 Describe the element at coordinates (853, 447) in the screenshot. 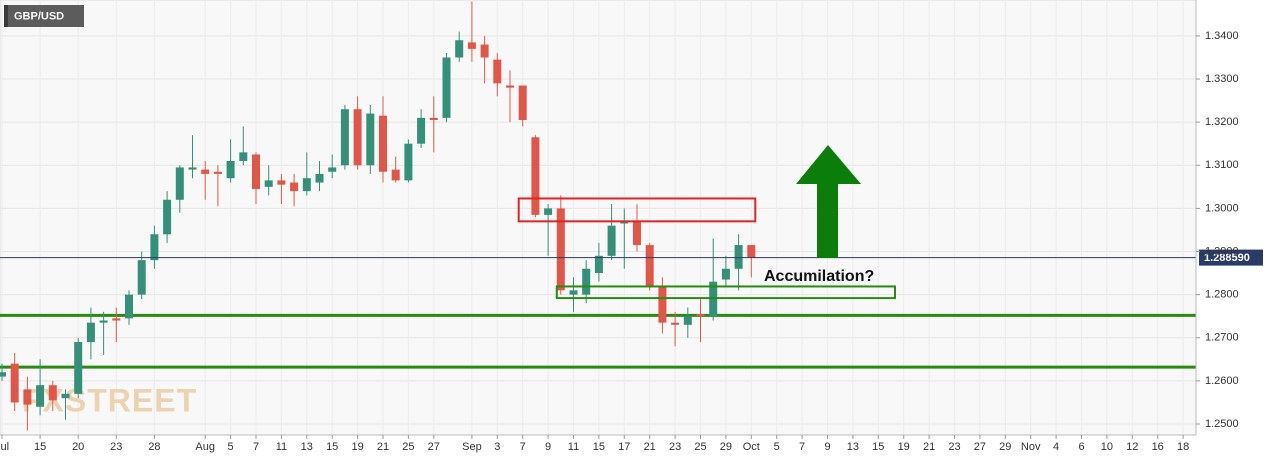

I see `x-tick-label: 13` at that location.